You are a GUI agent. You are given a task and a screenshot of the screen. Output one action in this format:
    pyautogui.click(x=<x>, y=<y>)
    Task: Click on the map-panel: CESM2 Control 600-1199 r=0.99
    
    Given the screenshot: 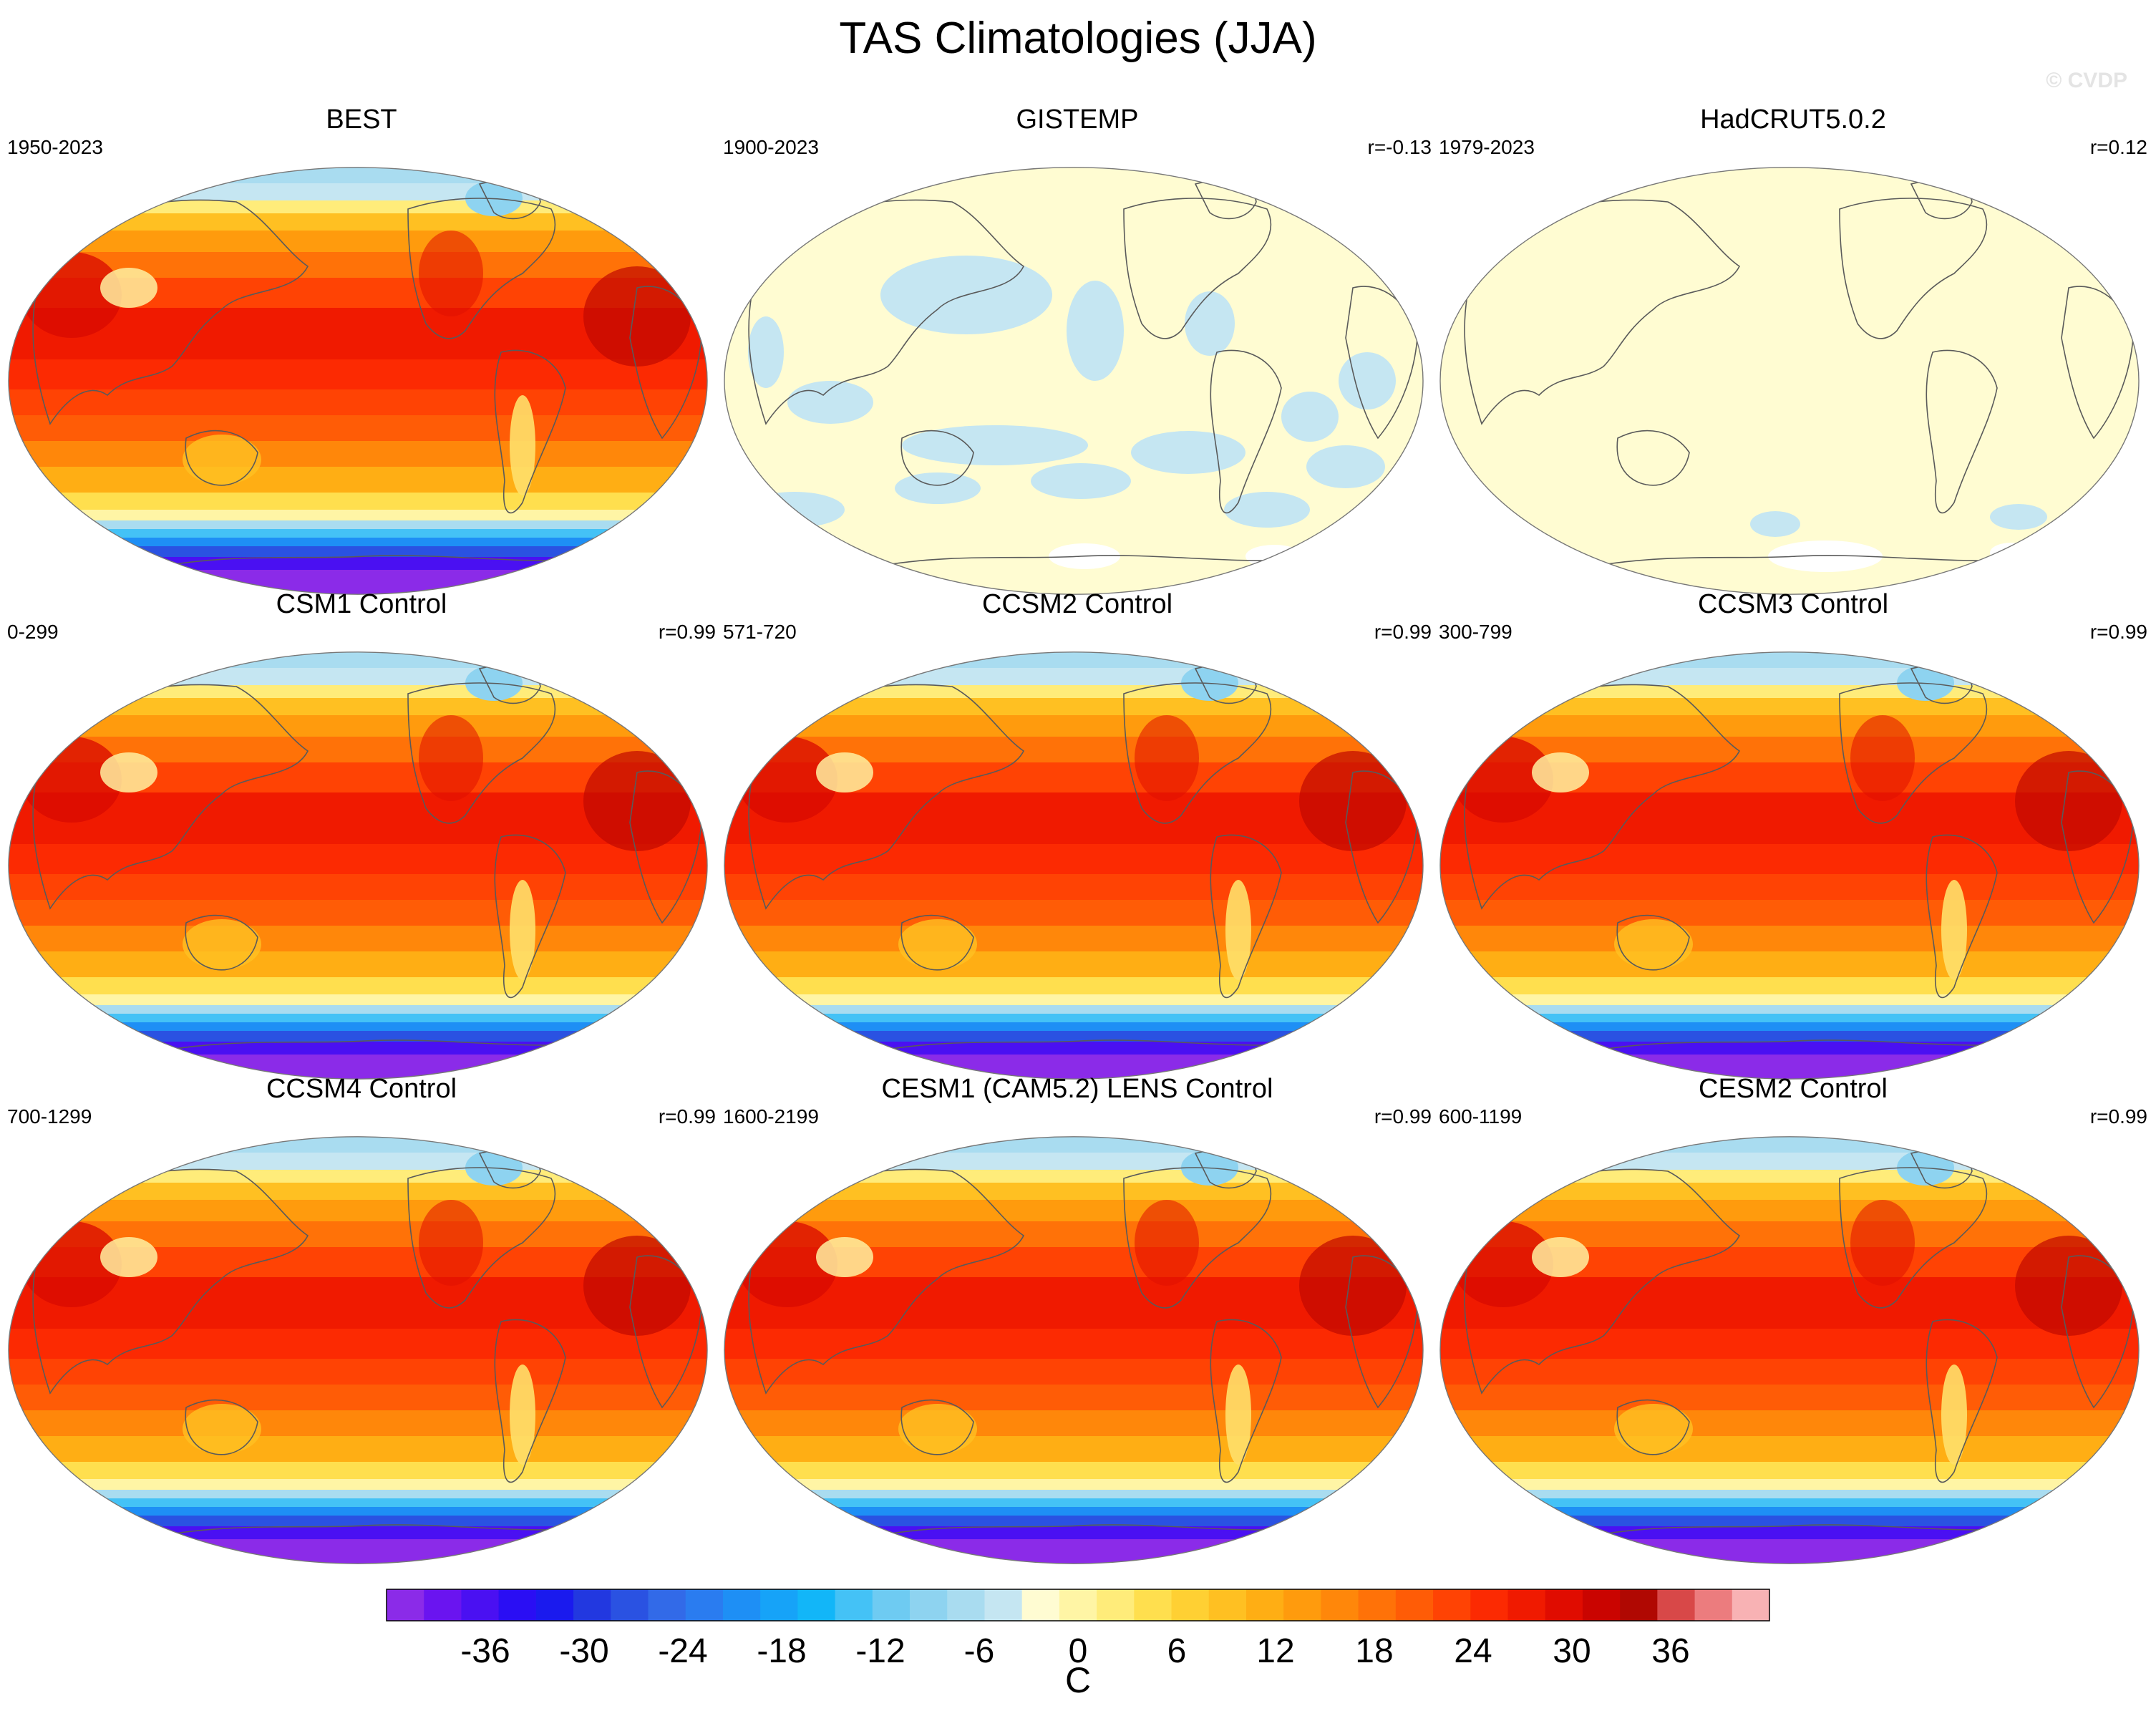 What is the action you would take?
    pyautogui.click(x=1793, y=1319)
    